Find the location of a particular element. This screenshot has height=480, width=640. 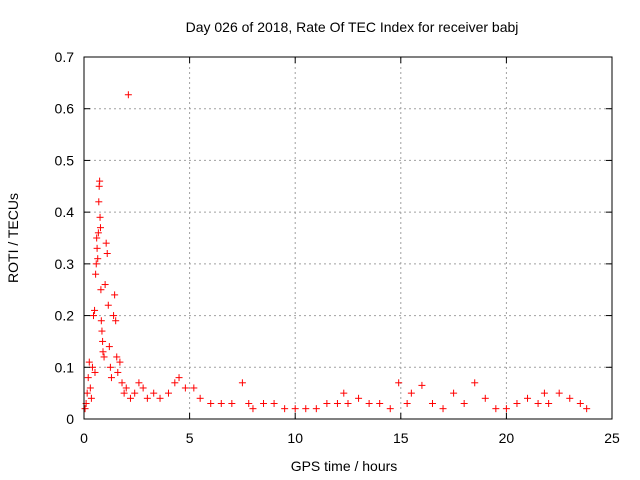

y-tick-label: 0.1 is located at coordinates (65, 367).